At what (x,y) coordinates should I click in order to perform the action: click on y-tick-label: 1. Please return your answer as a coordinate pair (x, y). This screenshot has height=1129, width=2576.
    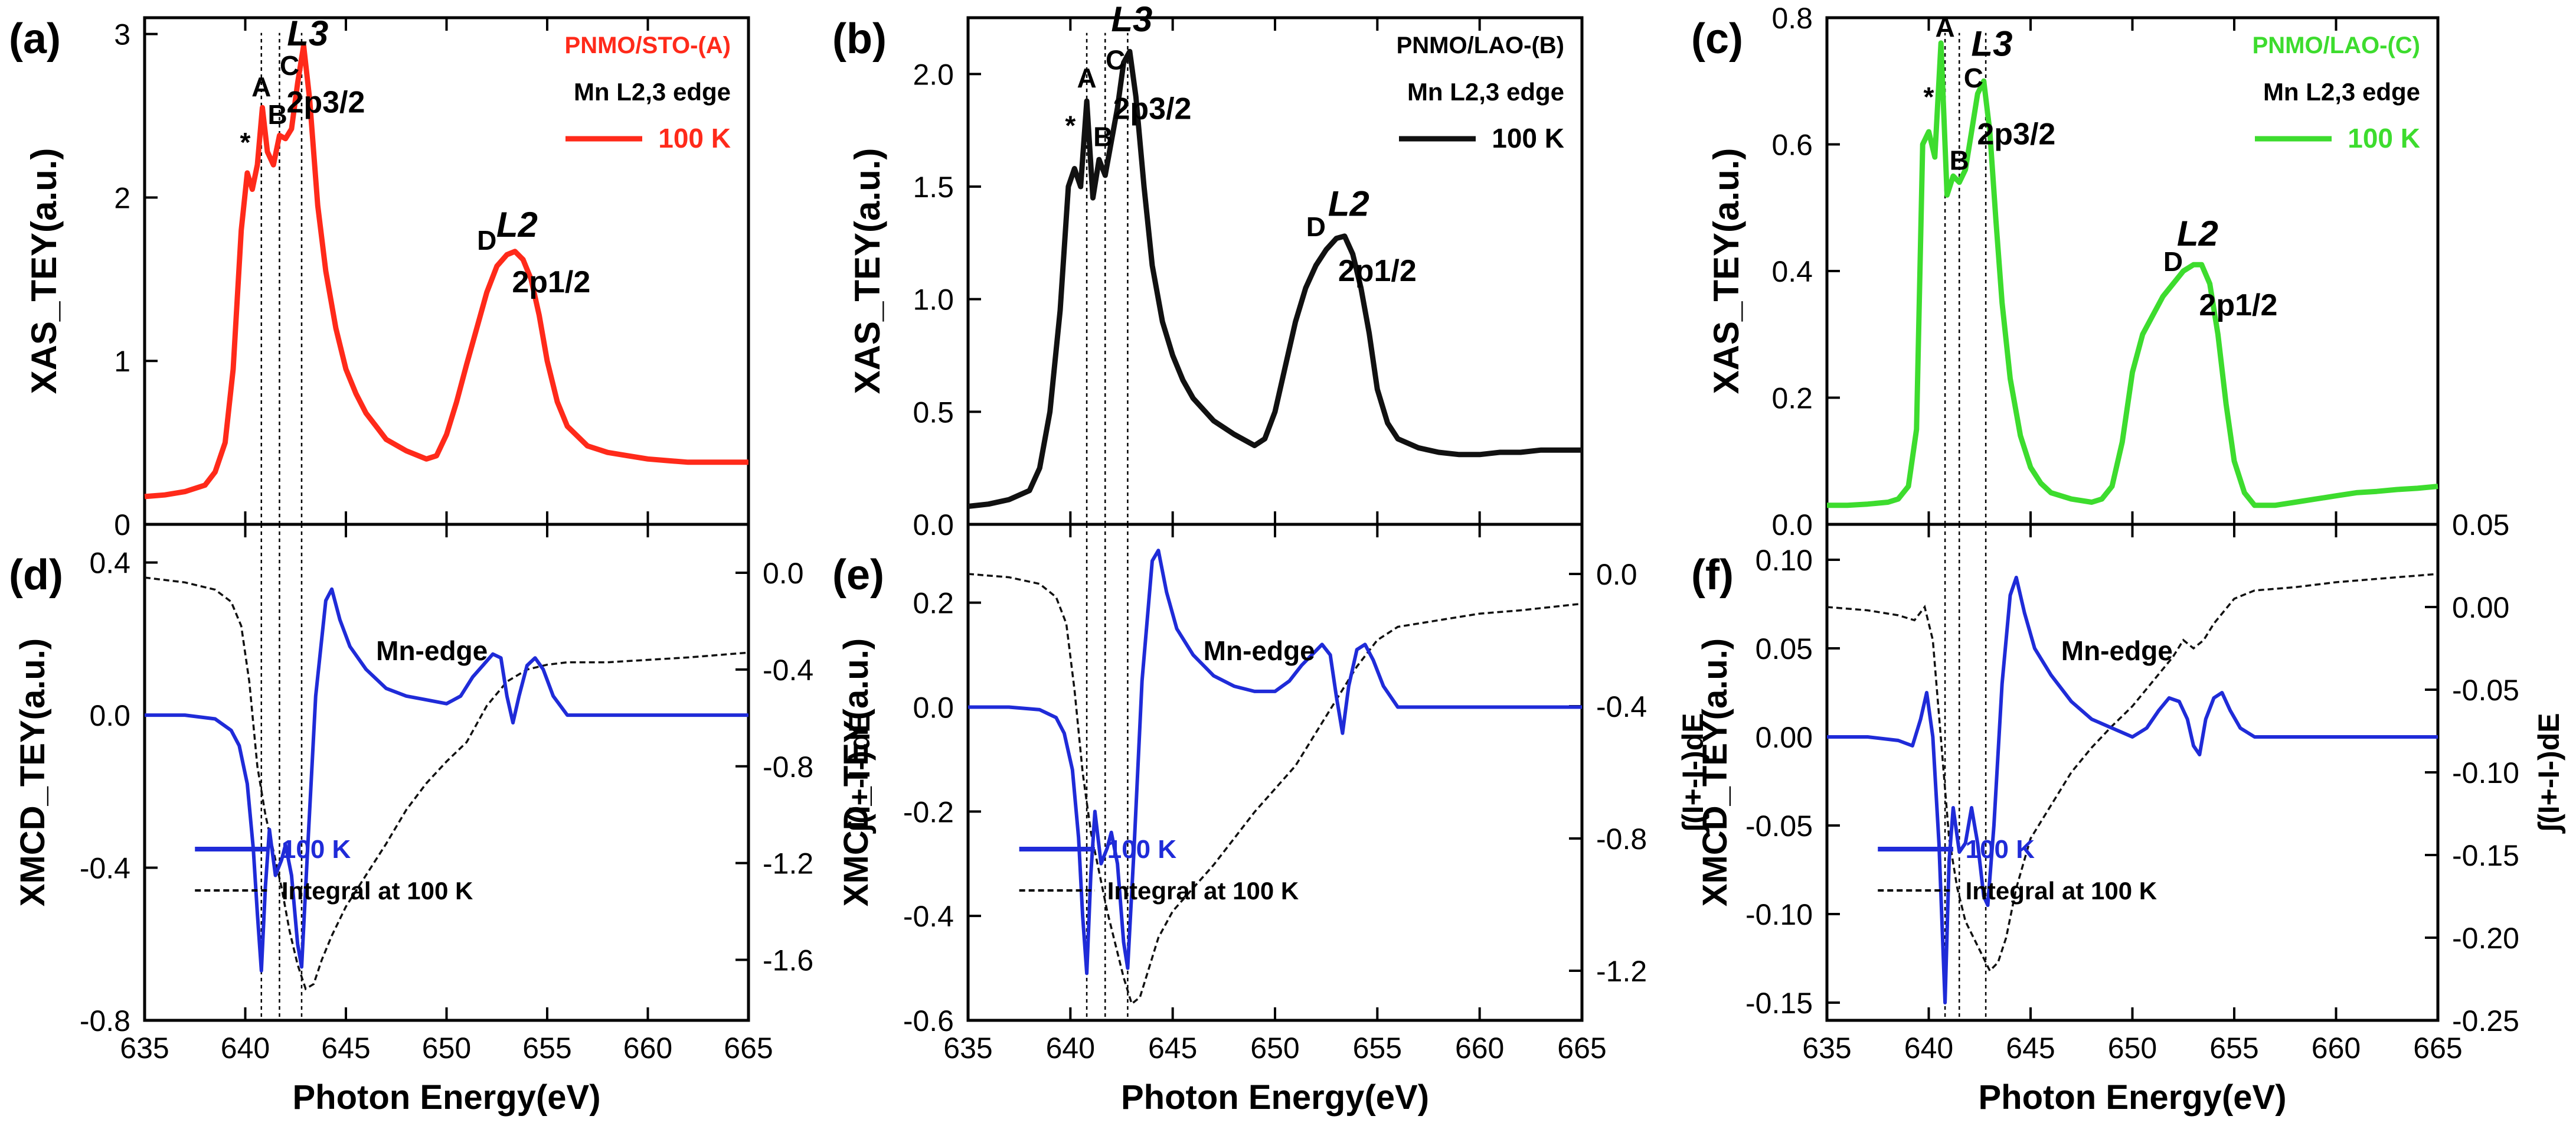
    Looking at the image, I should click on (122, 361).